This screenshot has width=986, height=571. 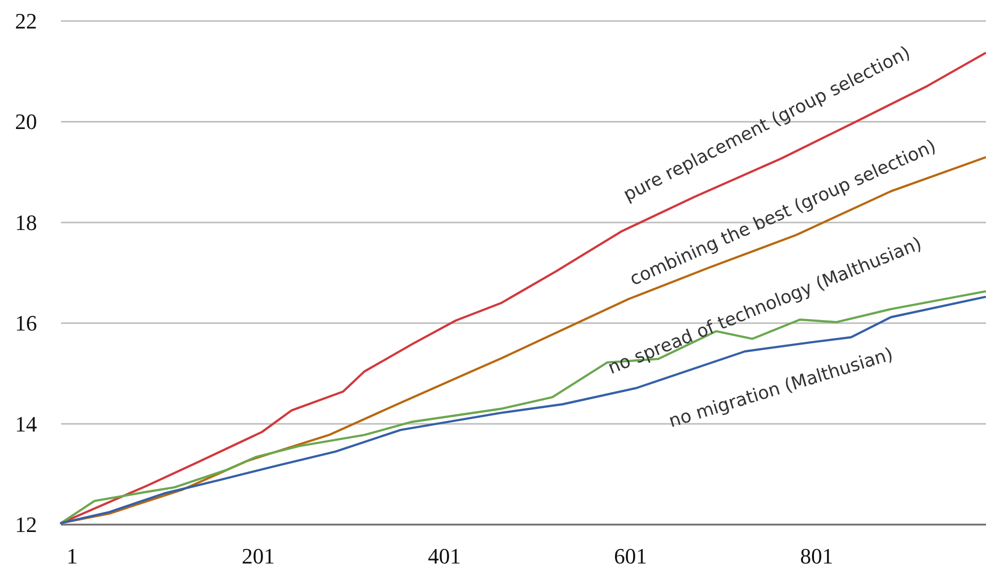 I want to click on x-tick-label: 801, so click(x=817, y=556).